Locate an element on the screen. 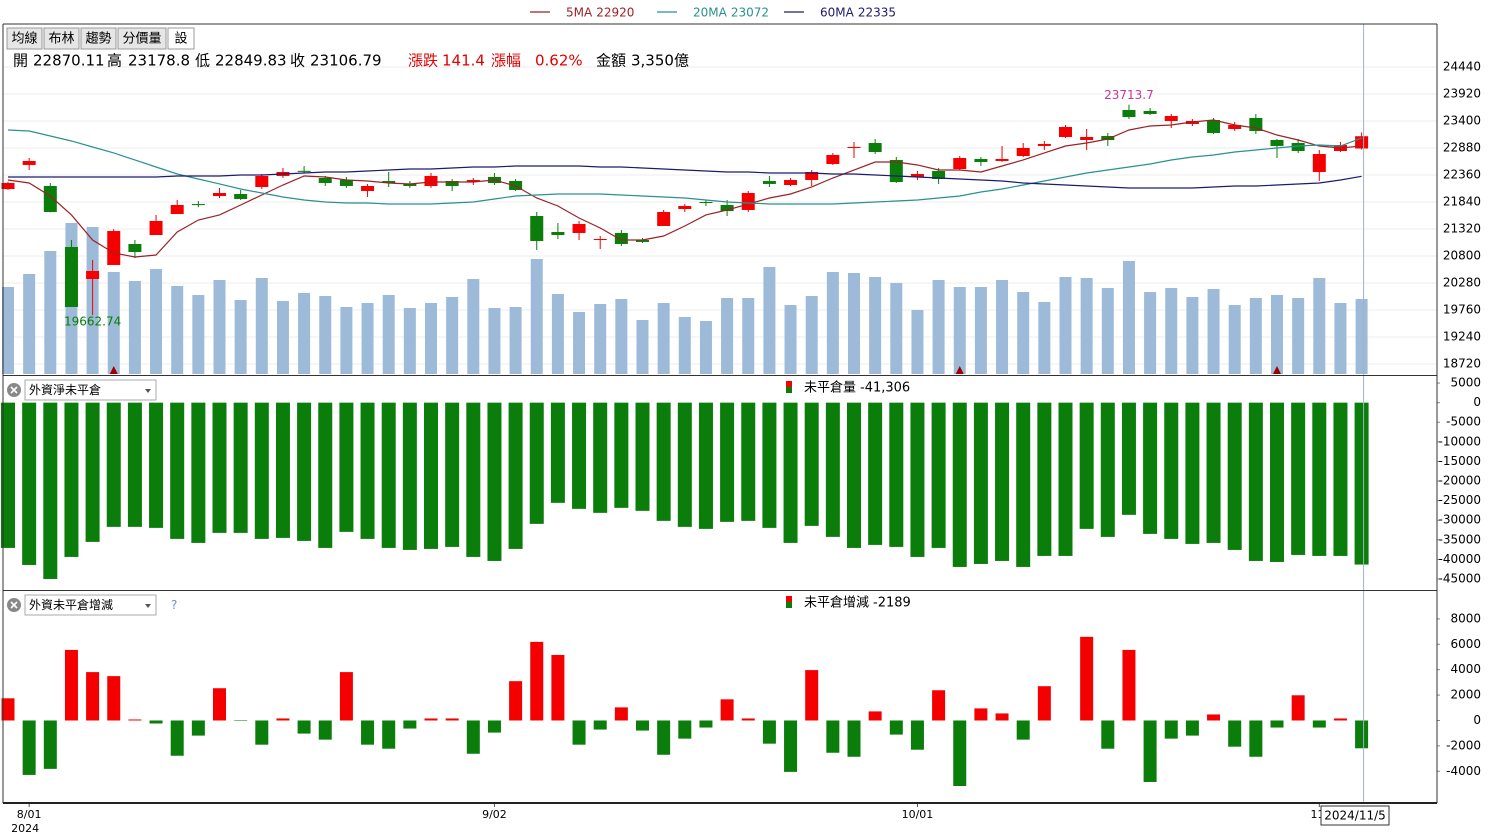 The image size is (1492, 837). legend-name: 20MA is located at coordinates (710, 12).